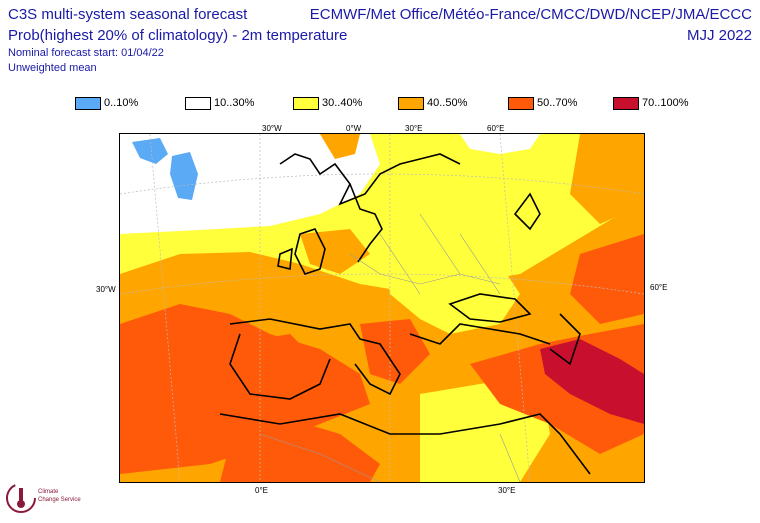  What do you see at coordinates (659, 287) in the screenshot?
I see `coord-right-60e: 60°E` at bounding box center [659, 287].